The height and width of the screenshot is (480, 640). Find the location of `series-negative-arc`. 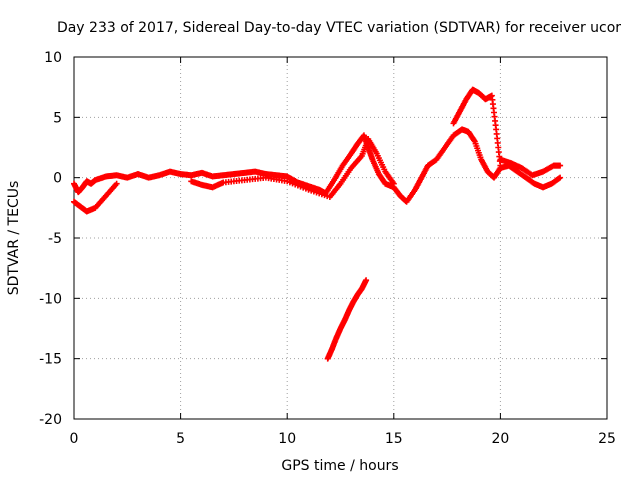

series-negative-arc is located at coordinates (347, 319).